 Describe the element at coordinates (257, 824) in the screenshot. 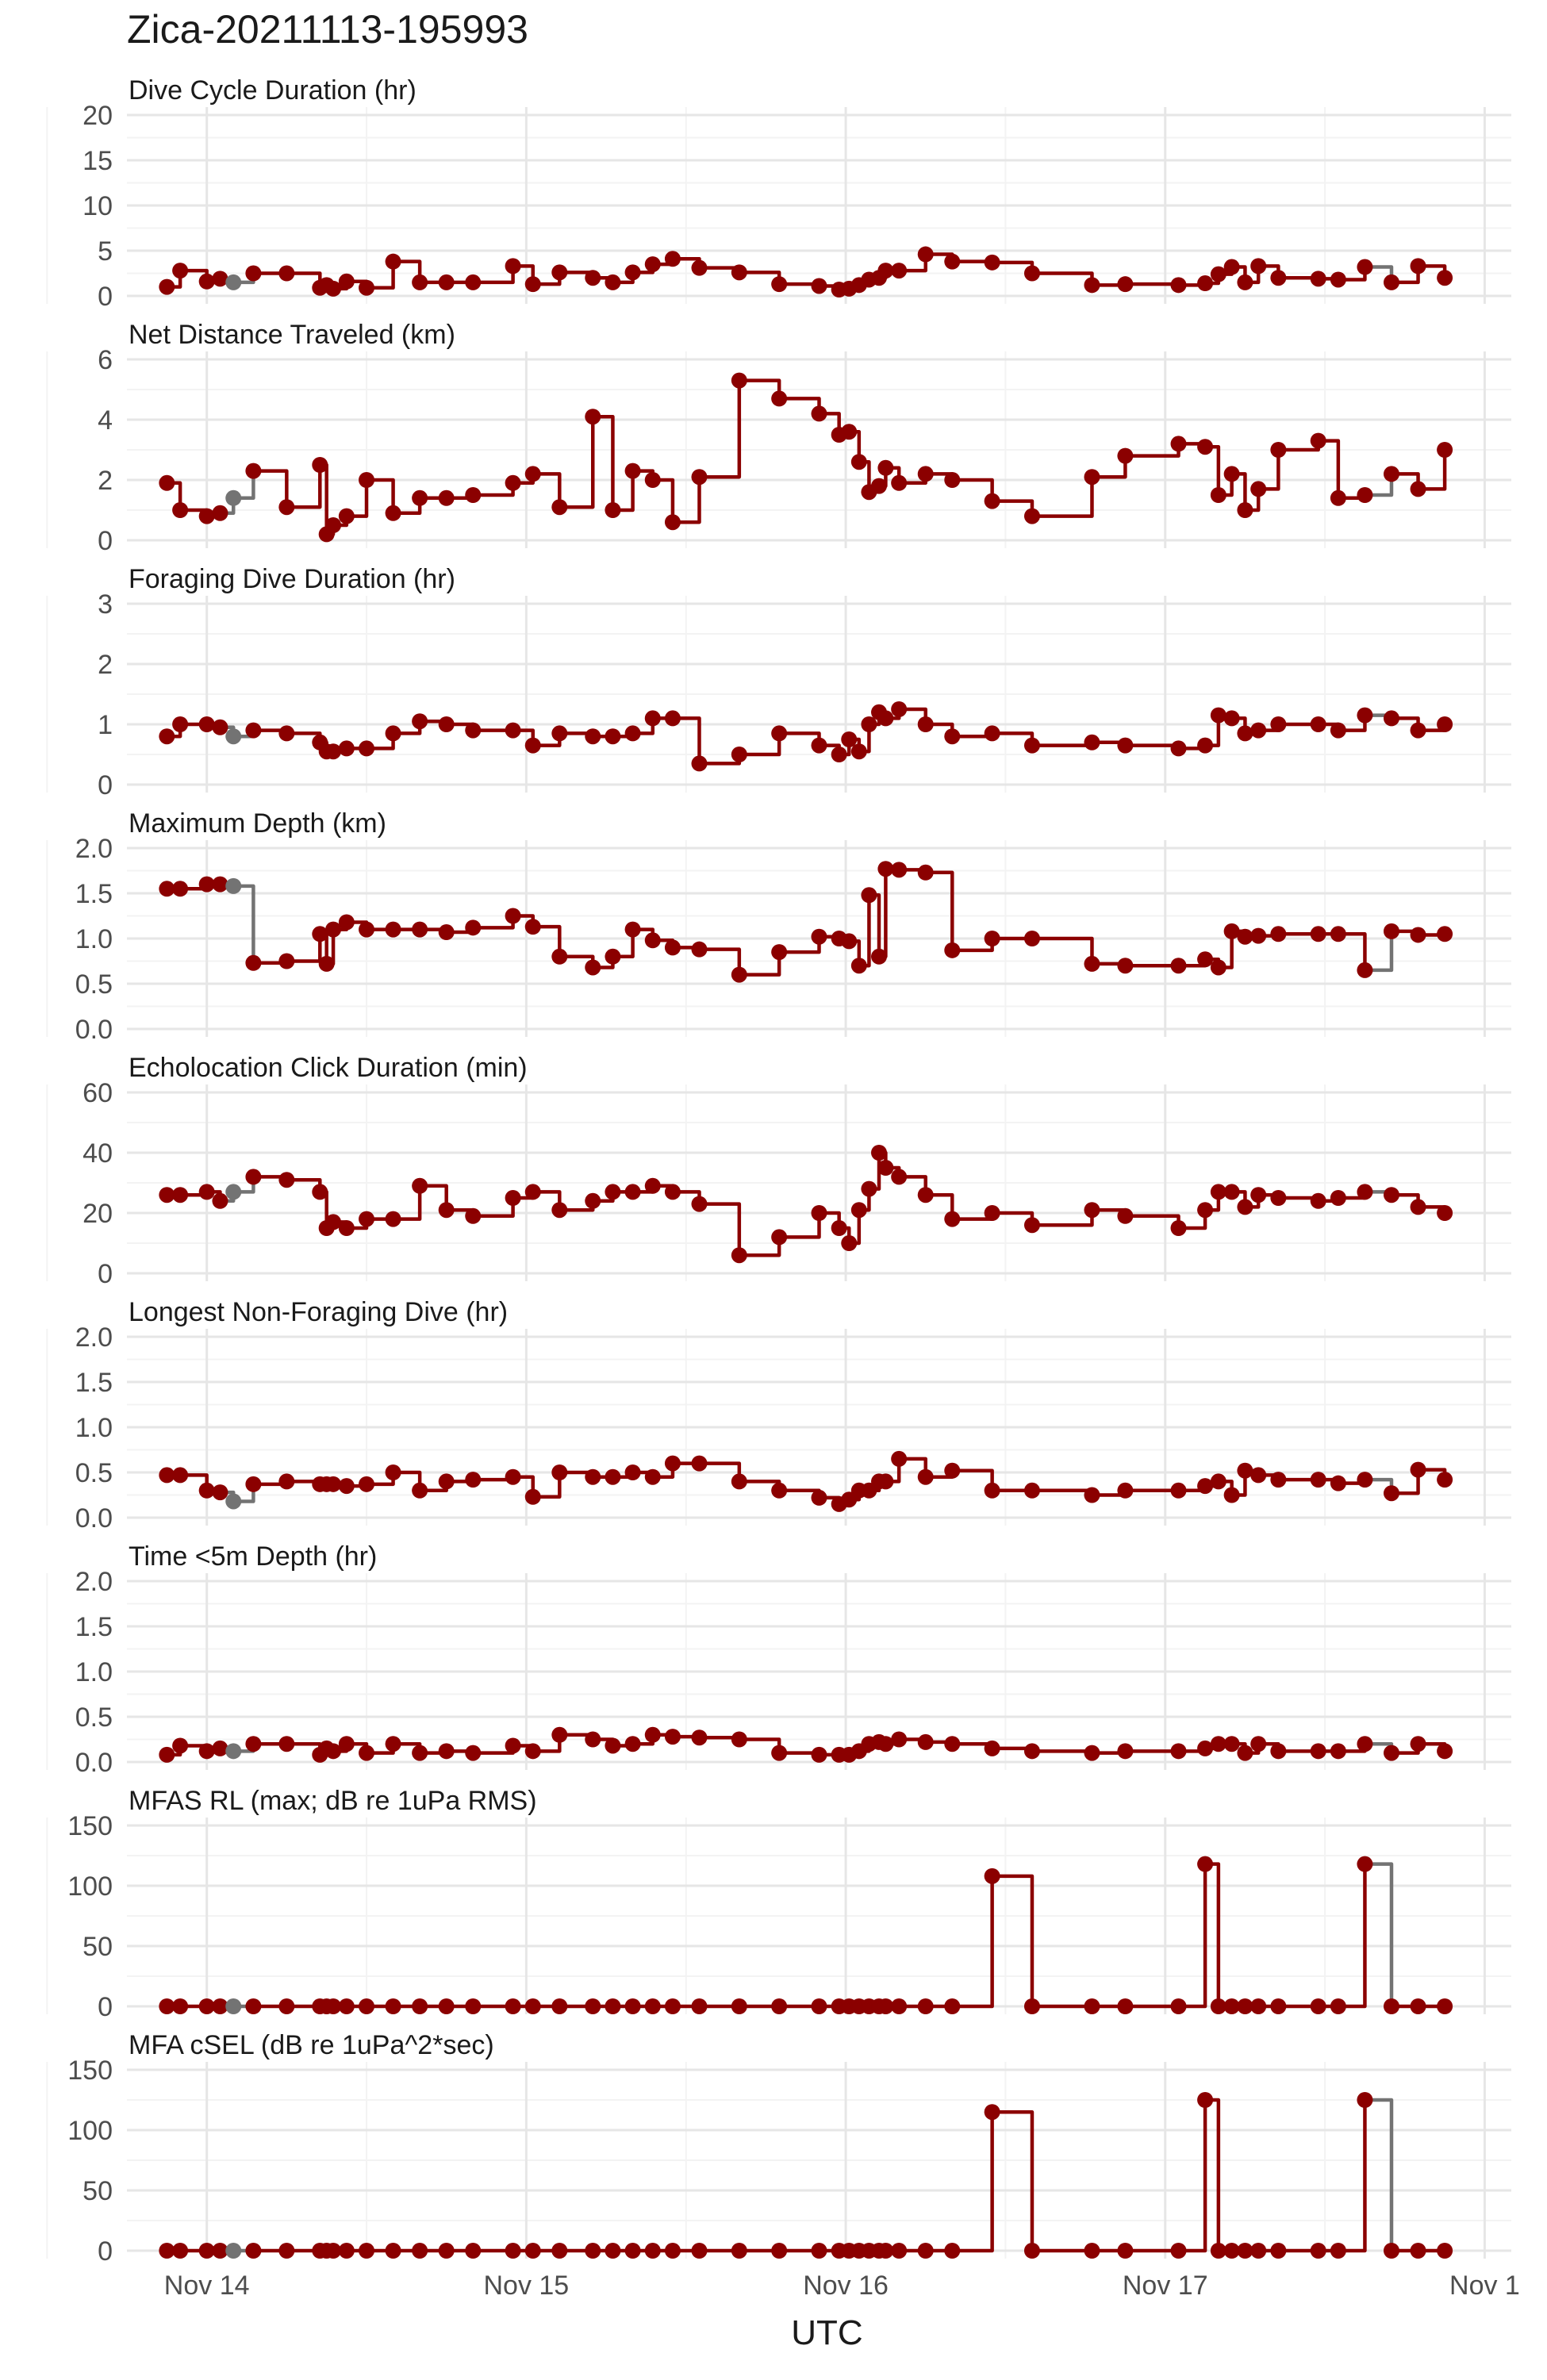

I see `panel-title: Maximum Depth (km)` at that location.